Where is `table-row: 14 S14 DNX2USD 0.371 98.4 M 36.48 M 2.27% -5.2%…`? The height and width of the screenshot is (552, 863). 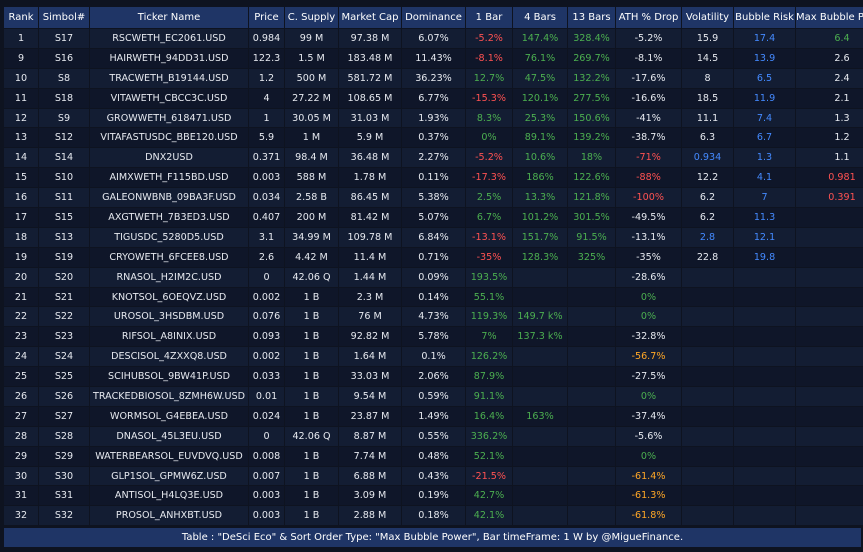
table-row: 14 S14 DNX2USD 0.371 98.4 M 36.48 M 2.27% -5.2%… is located at coordinates (433, 158).